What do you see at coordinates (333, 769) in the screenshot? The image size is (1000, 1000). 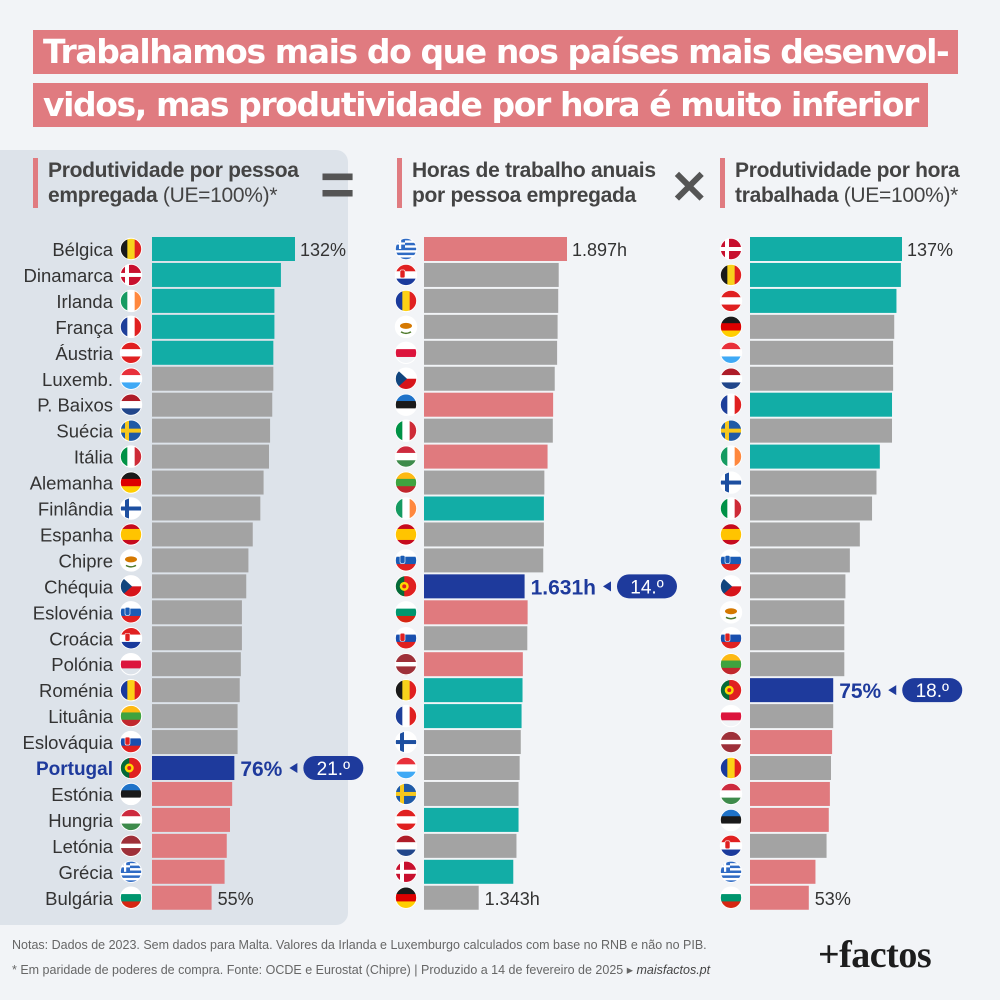 I see `rank-badge-label: 21.º` at bounding box center [333, 769].